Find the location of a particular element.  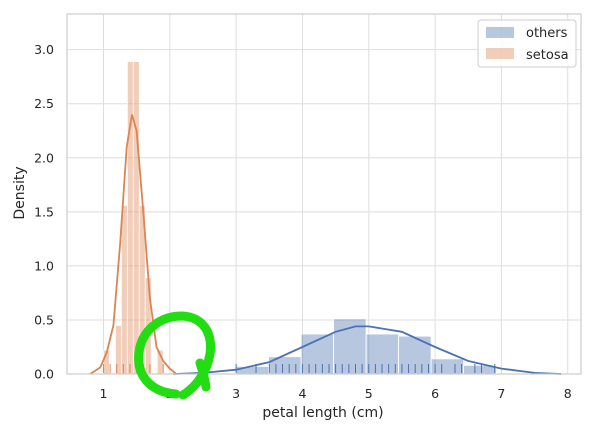

green-circle-annotation is located at coordinates (175, 355).